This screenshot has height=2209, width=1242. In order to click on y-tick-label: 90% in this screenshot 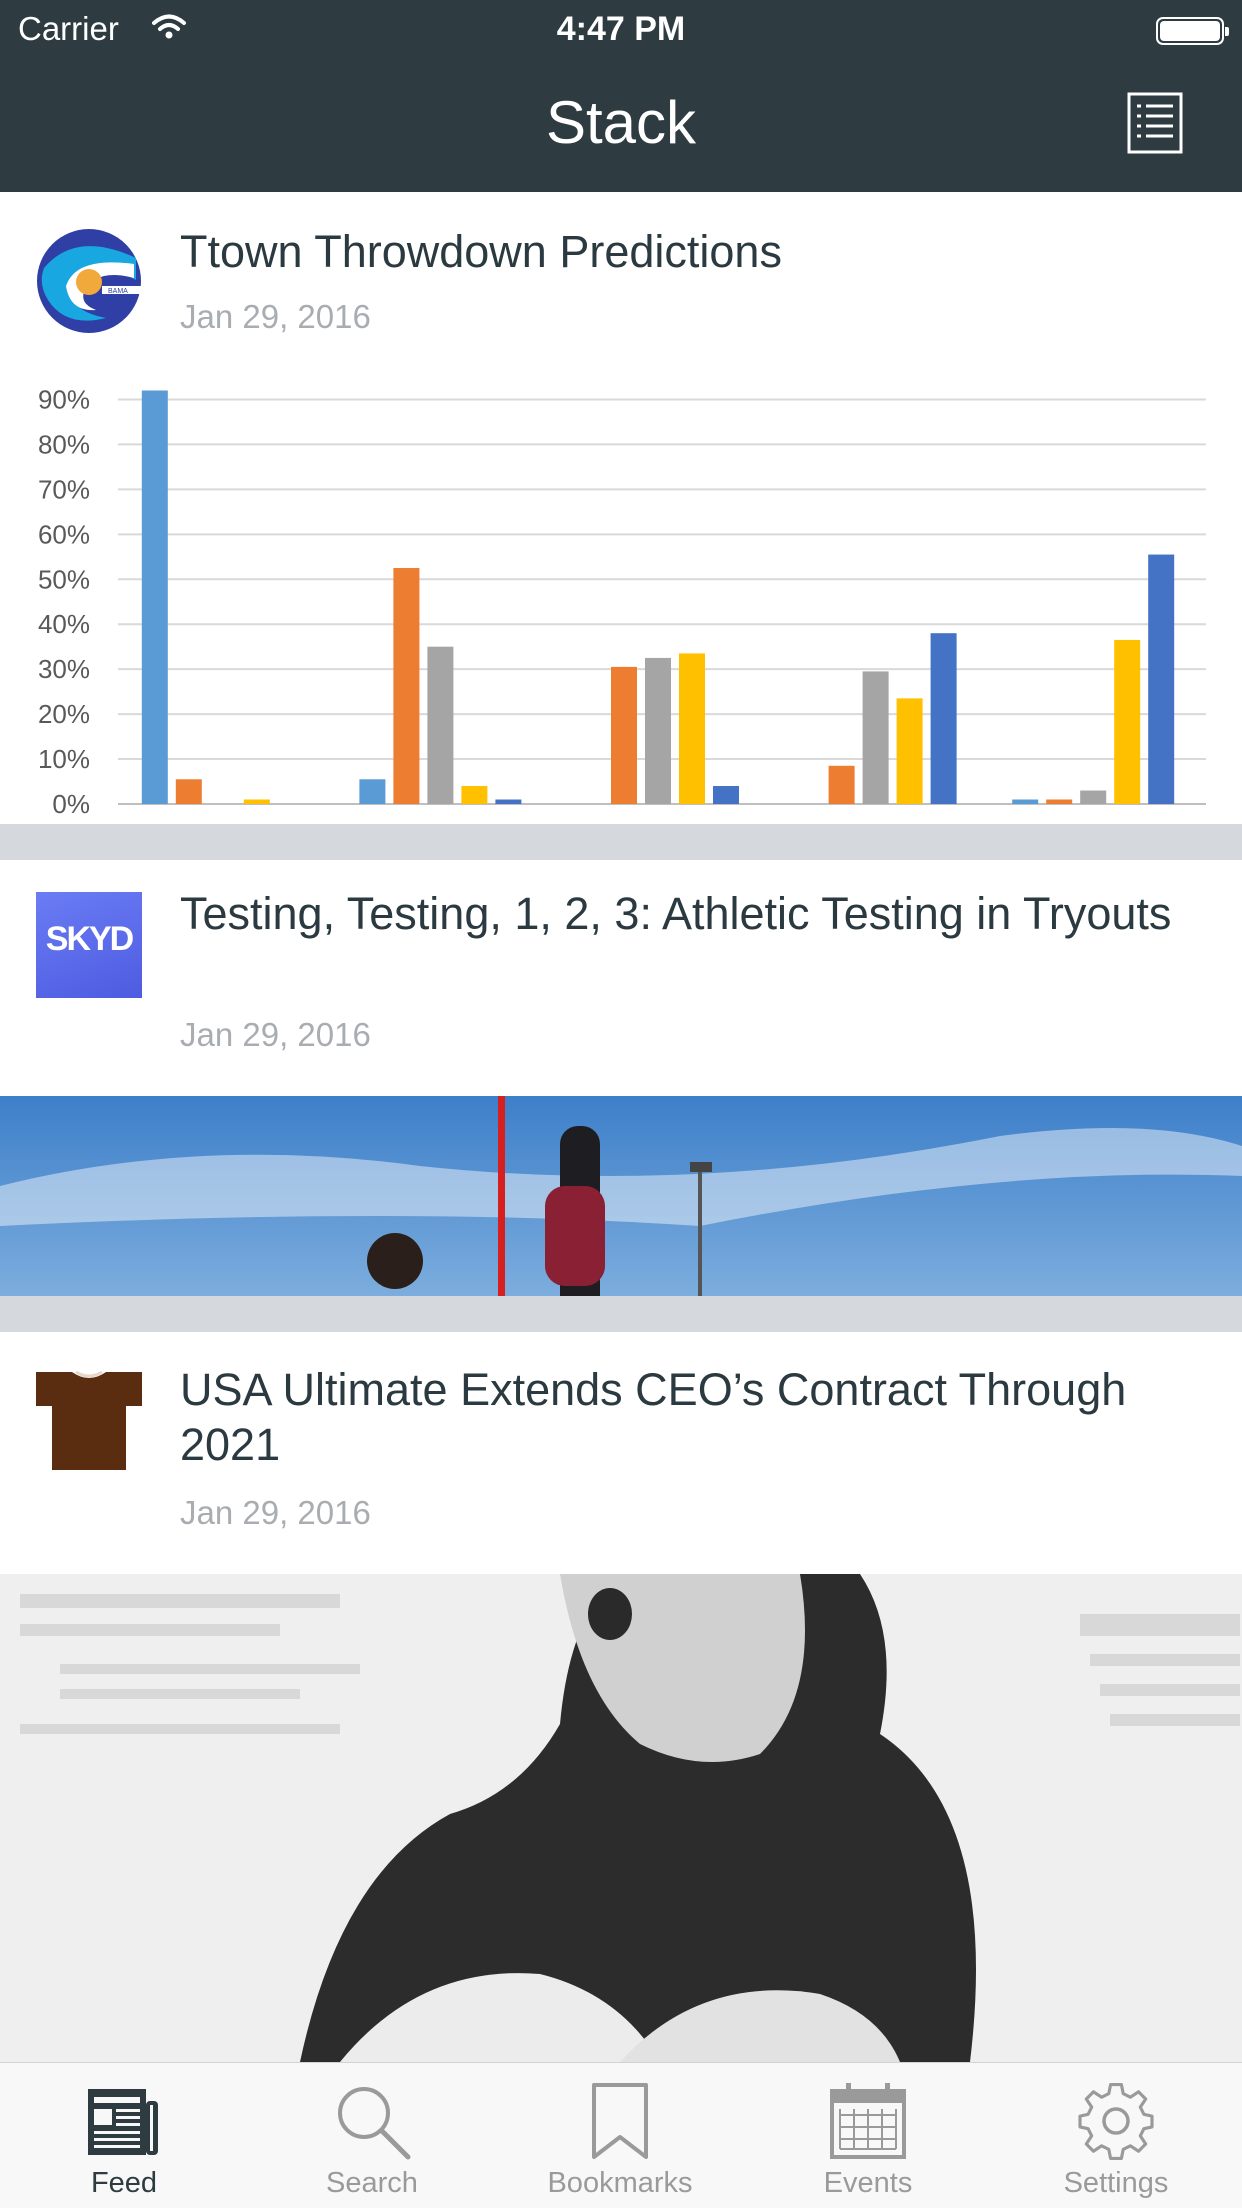, I will do `click(64, 399)`.